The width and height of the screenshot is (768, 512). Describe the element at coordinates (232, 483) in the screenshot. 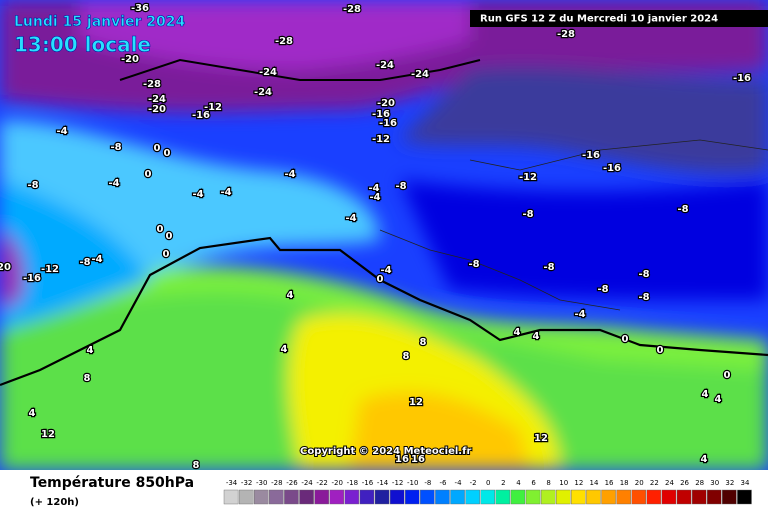

I see `legend-label: -34` at that location.